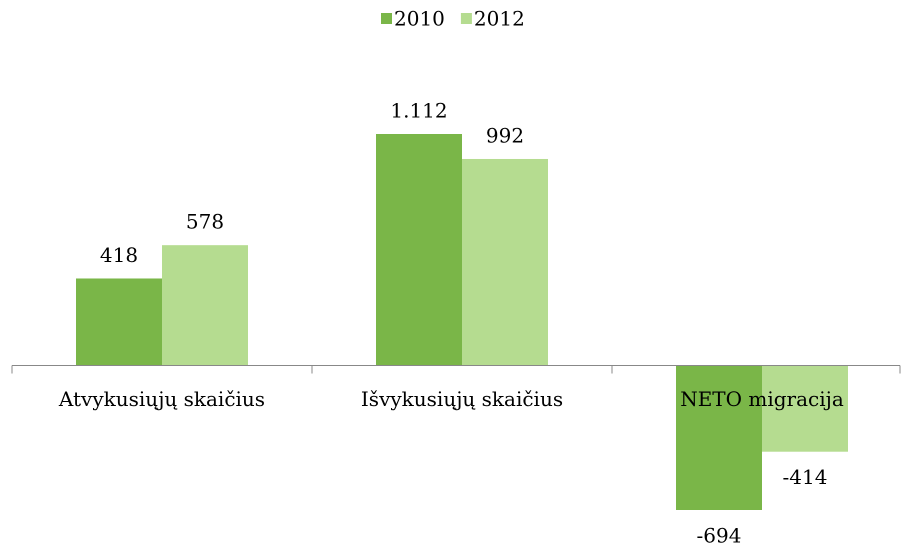 The image size is (903, 550). I want to click on data-label: 992, so click(505, 135).